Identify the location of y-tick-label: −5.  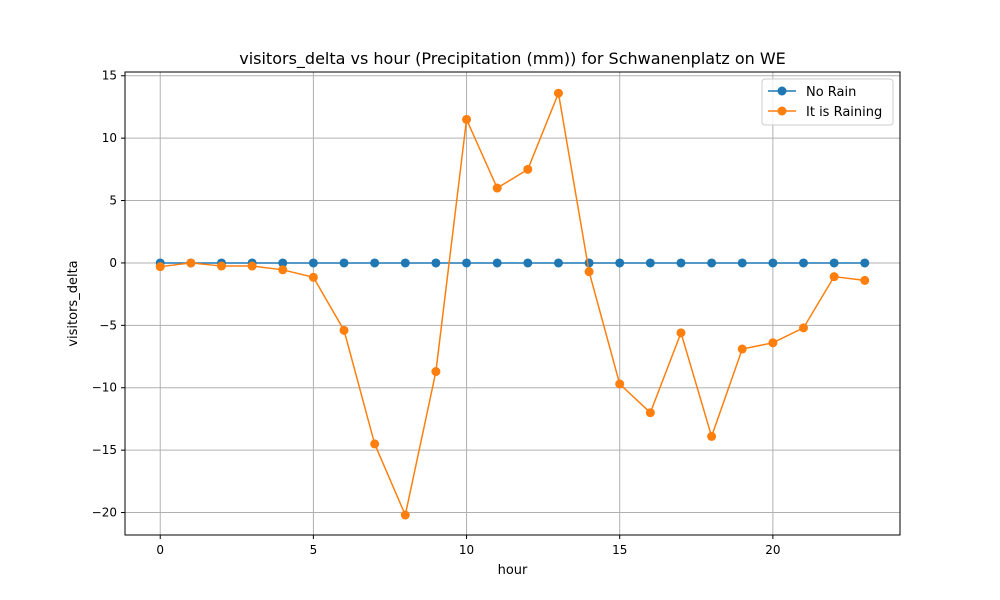
(108, 325).